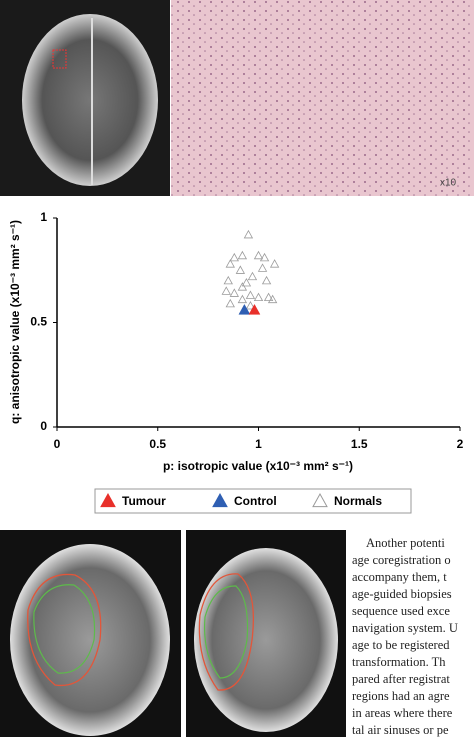  Describe the element at coordinates (402, 713) in the screenshot. I see `text-line: in areas where there` at that location.